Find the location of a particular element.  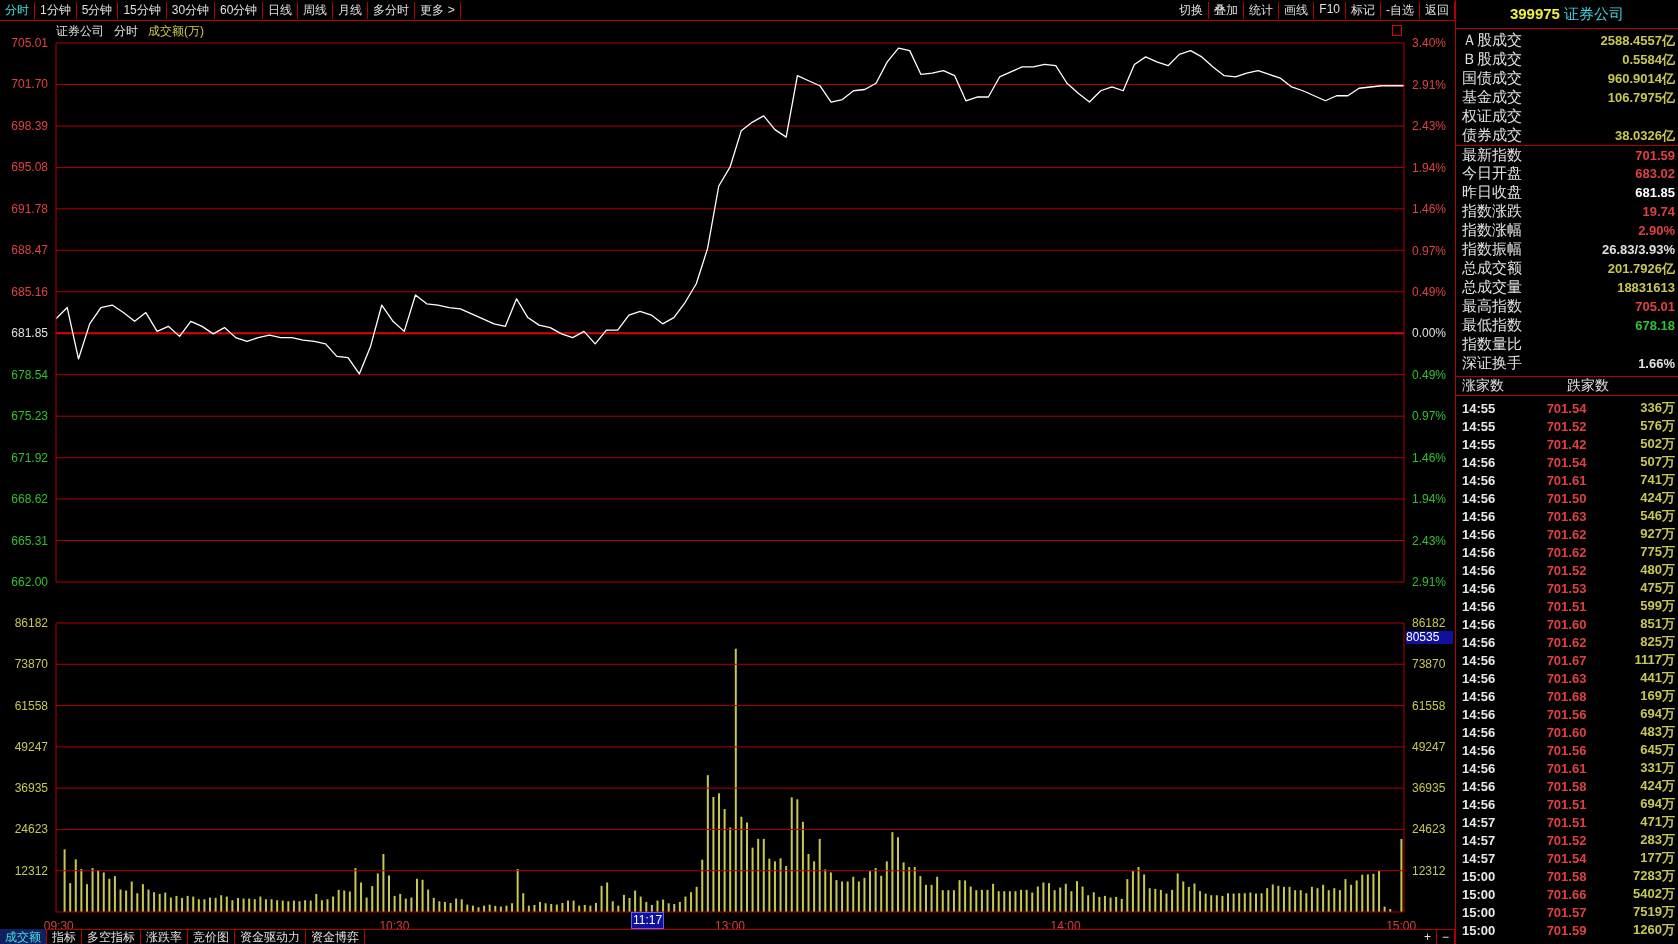

y-tick-label: 668.62 is located at coordinates (30, 499).